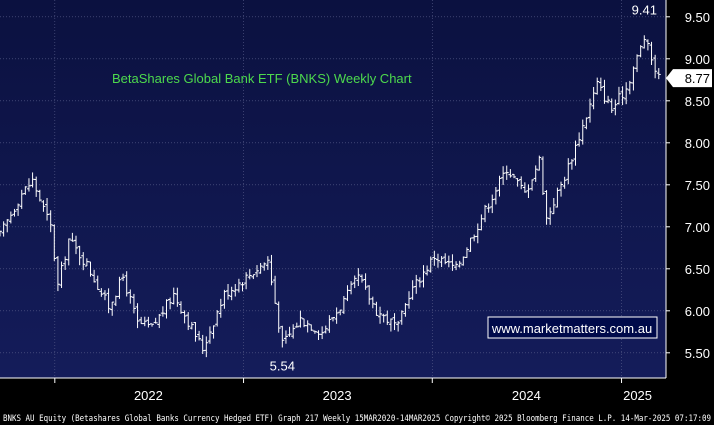  I want to click on x-tick-label: 2025, so click(637, 395).